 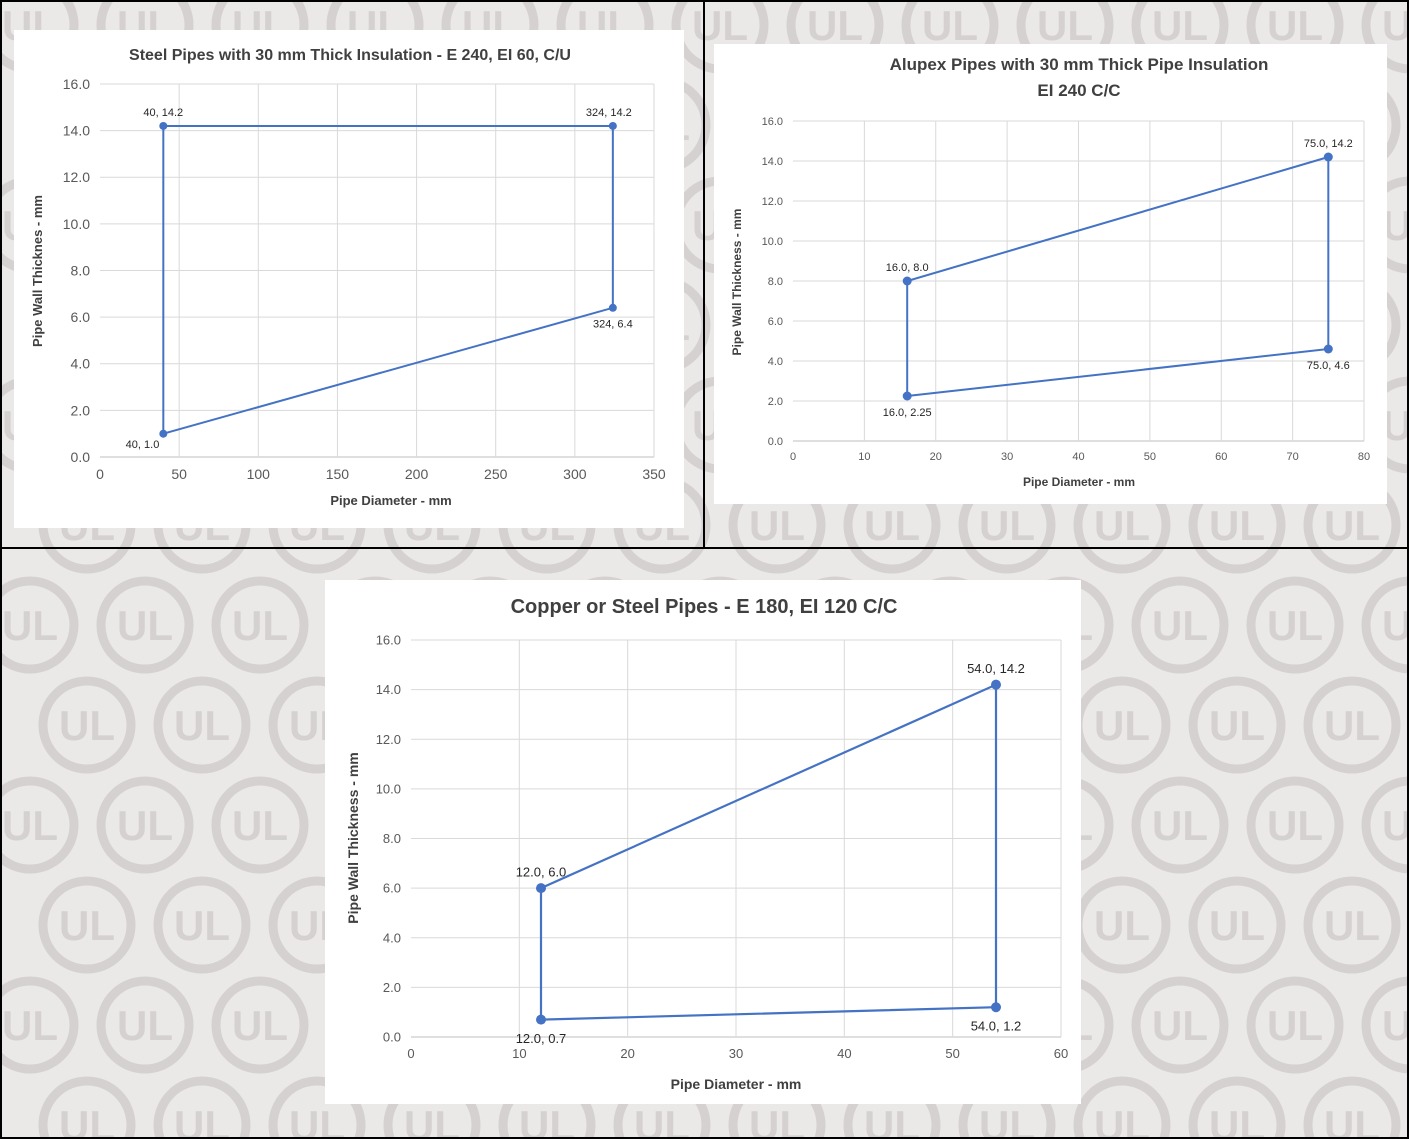 What do you see at coordinates (392, 937) in the screenshot?
I see `y-tick-label: 4.0` at bounding box center [392, 937].